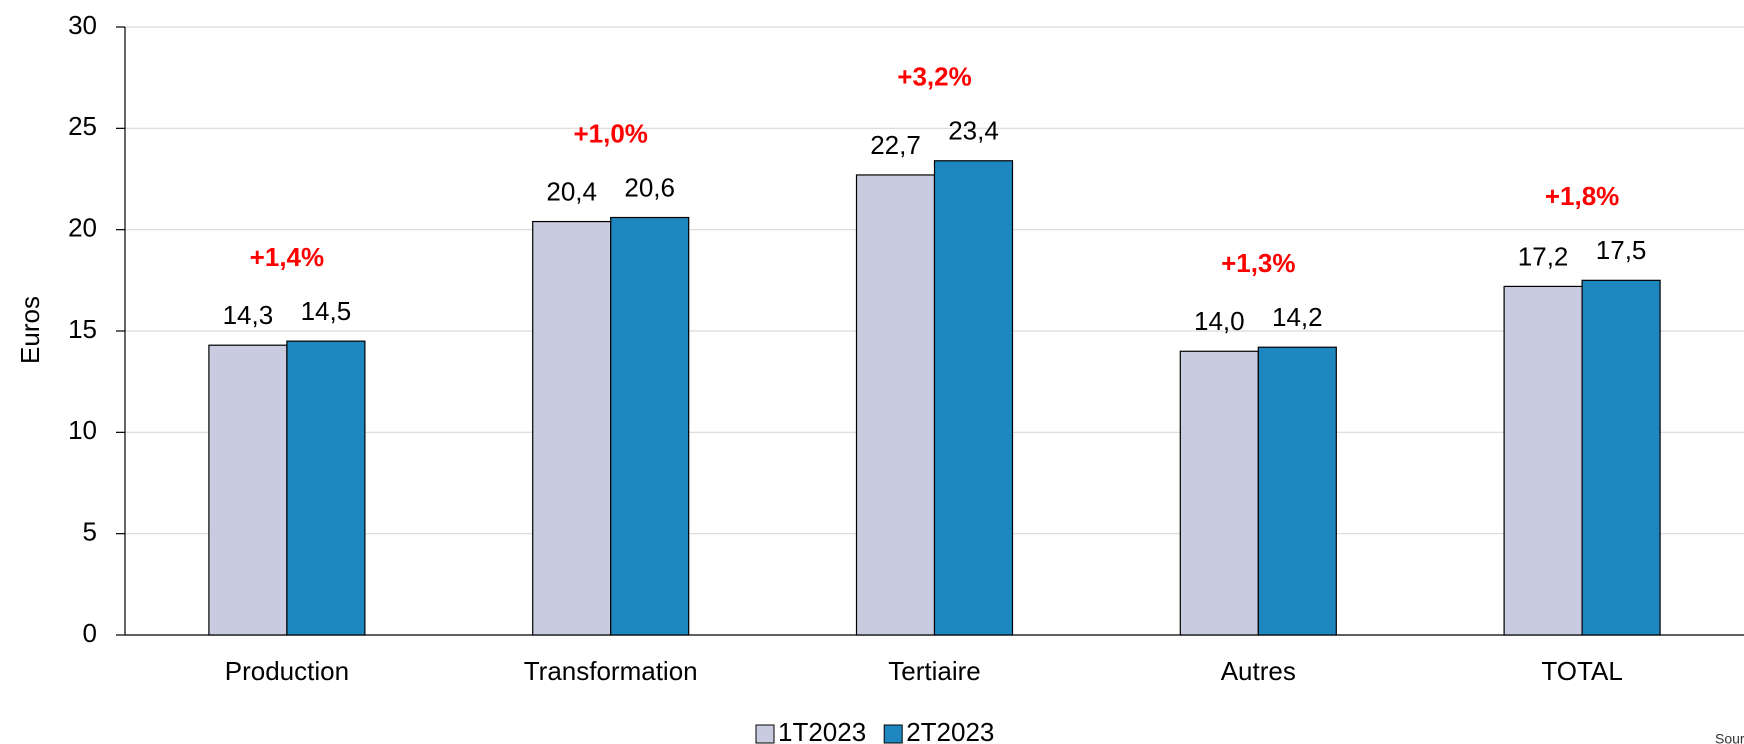  Describe the element at coordinates (1729, 737) in the screenshot. I see `source: Source: MSA` at that location.